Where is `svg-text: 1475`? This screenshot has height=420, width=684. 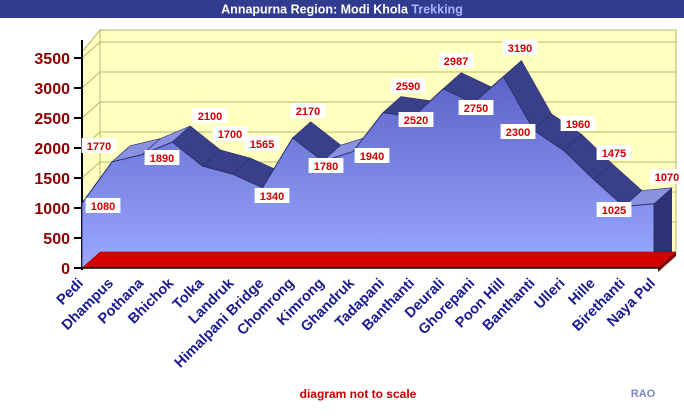 svg-text: 1475 is located at coordinates (614, 154).